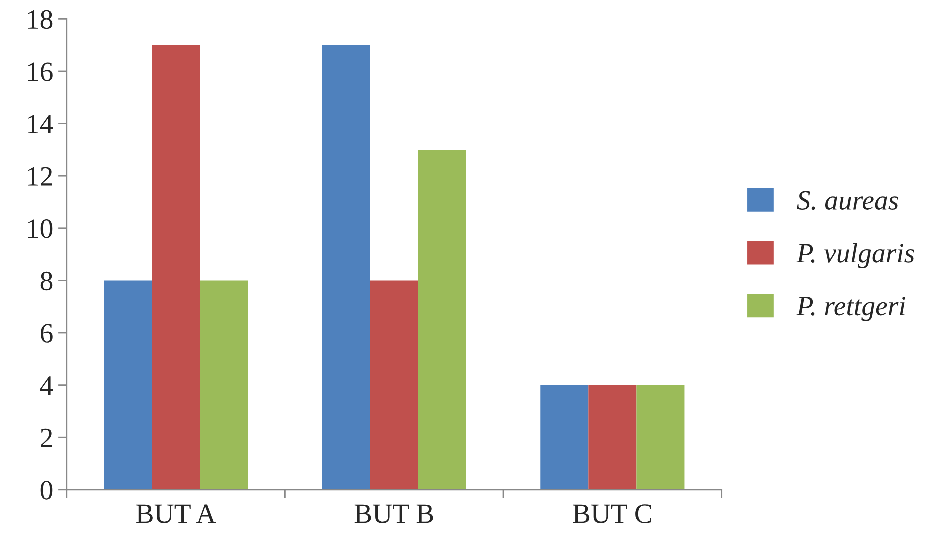  I want to click on legend-label: S. aureas, so click(847, 200).